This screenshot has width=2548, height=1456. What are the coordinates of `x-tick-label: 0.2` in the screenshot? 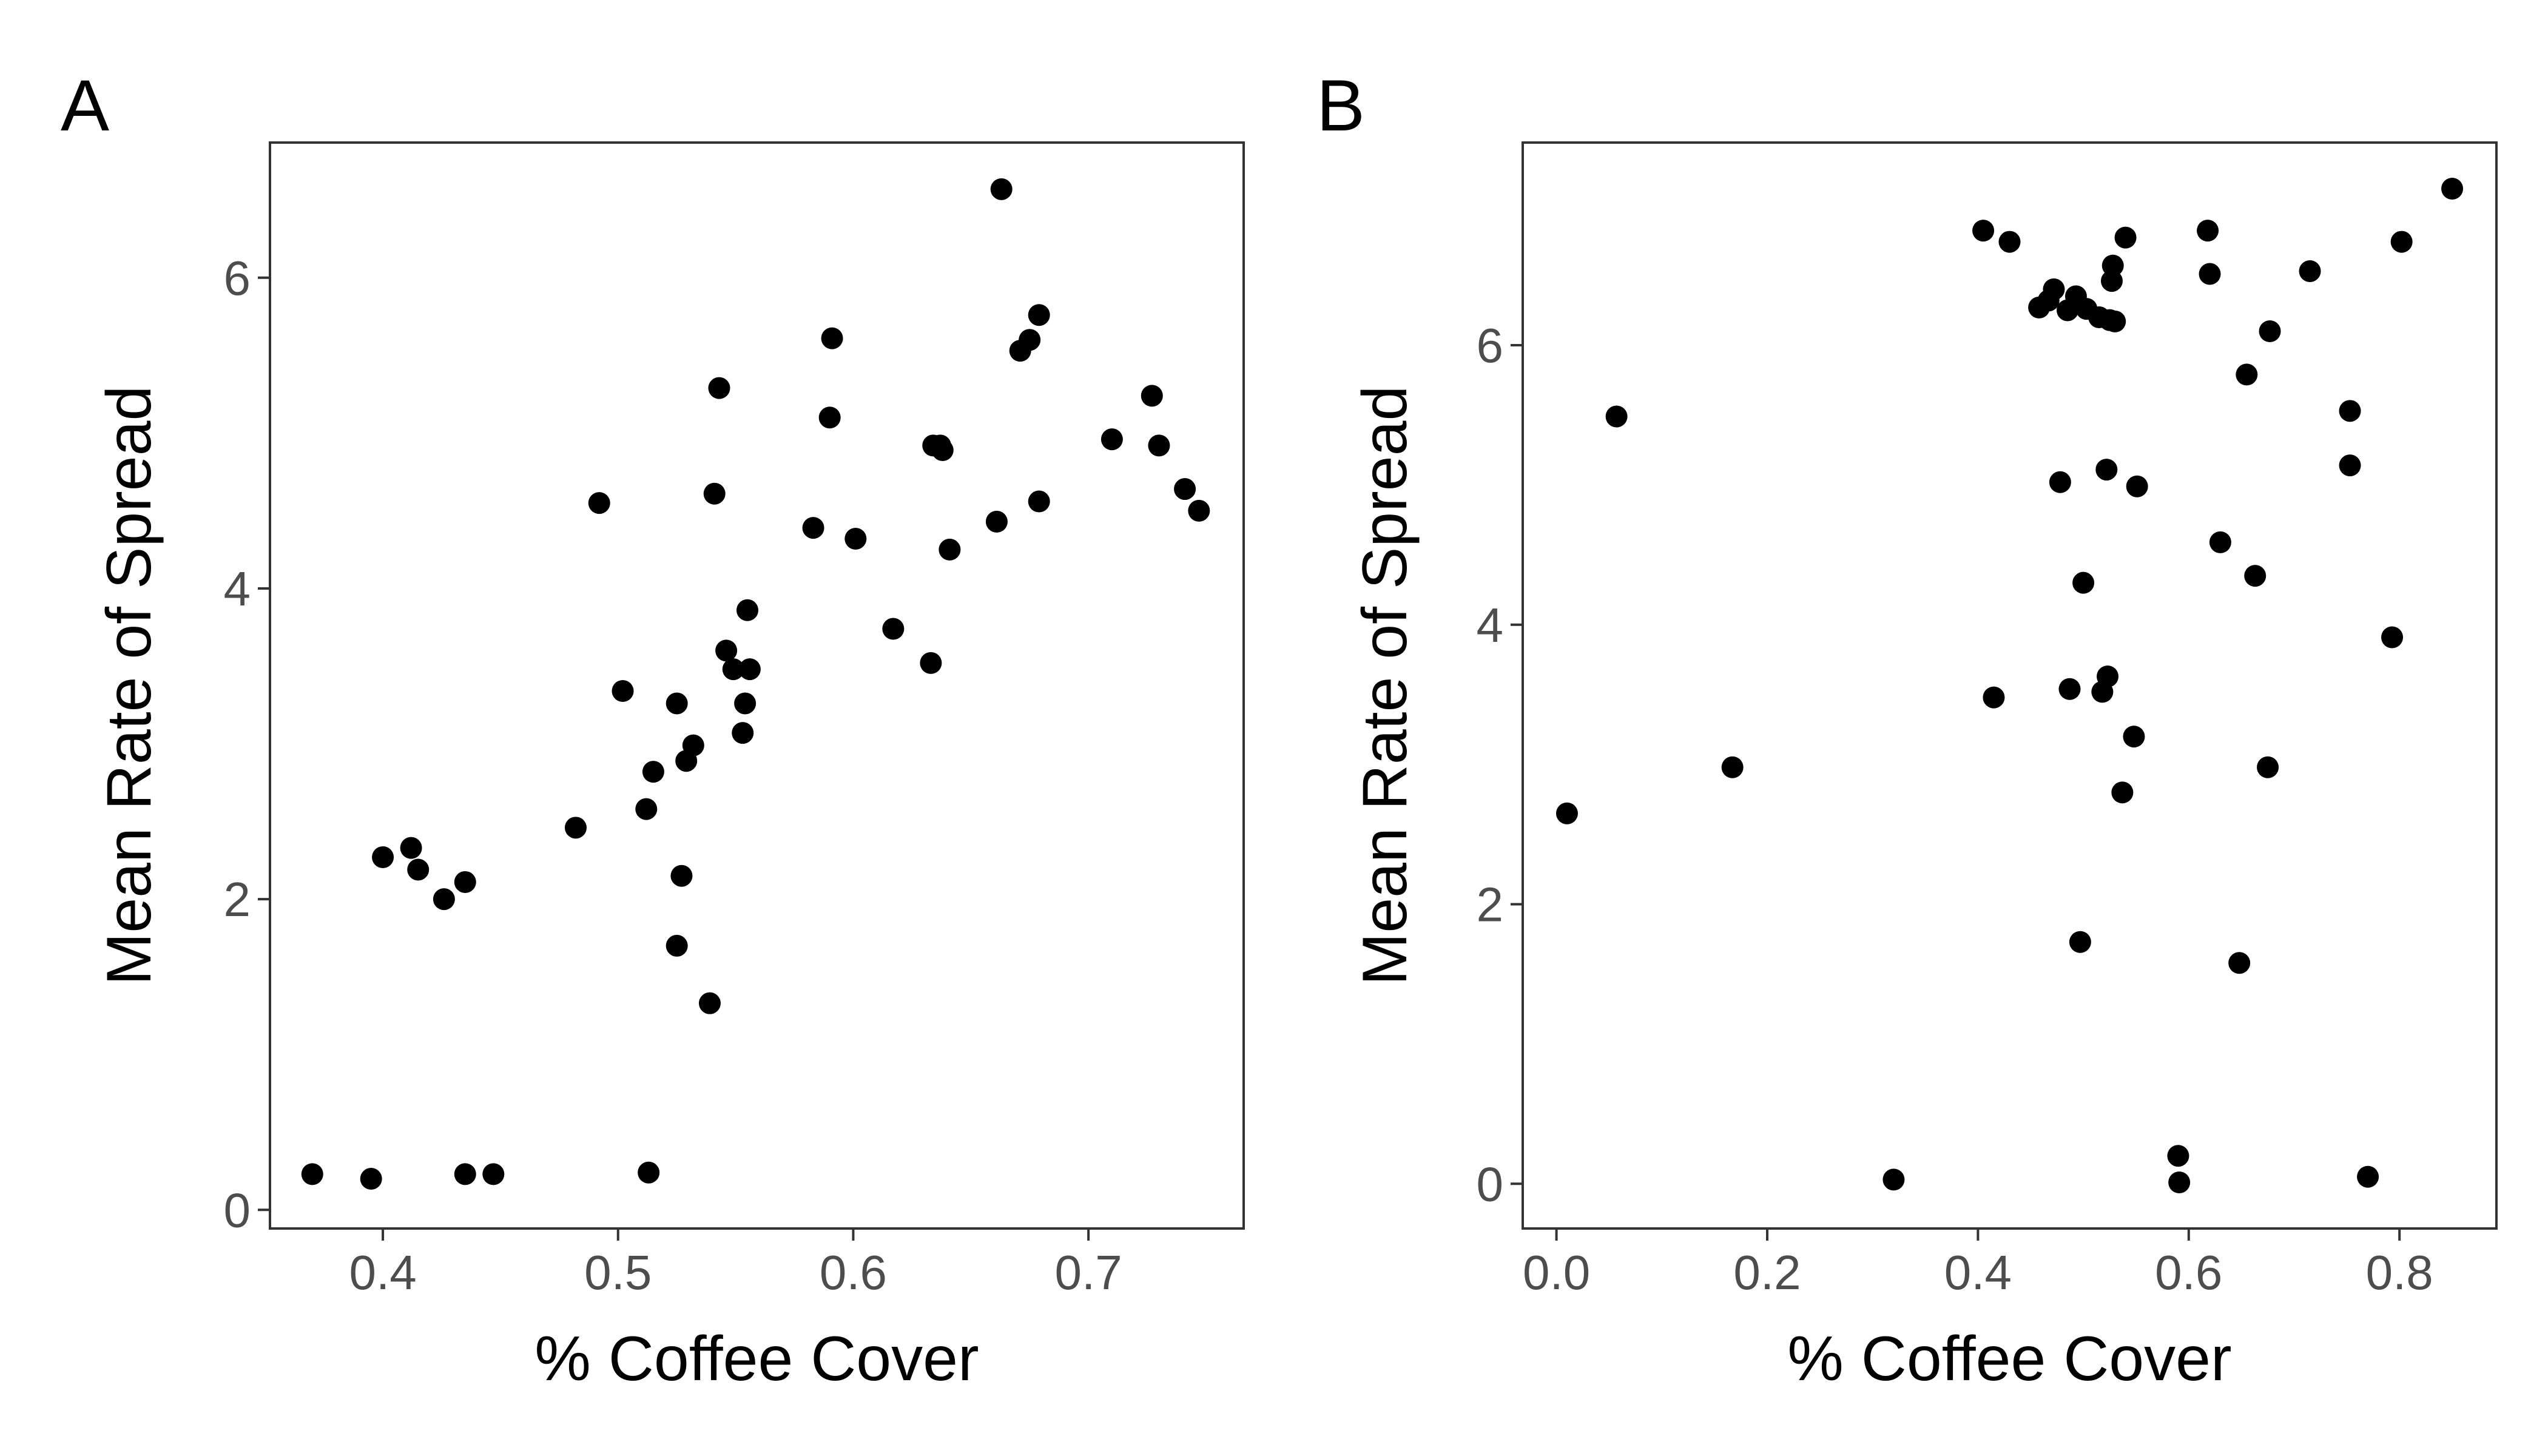 It's located at (1767, 1272).